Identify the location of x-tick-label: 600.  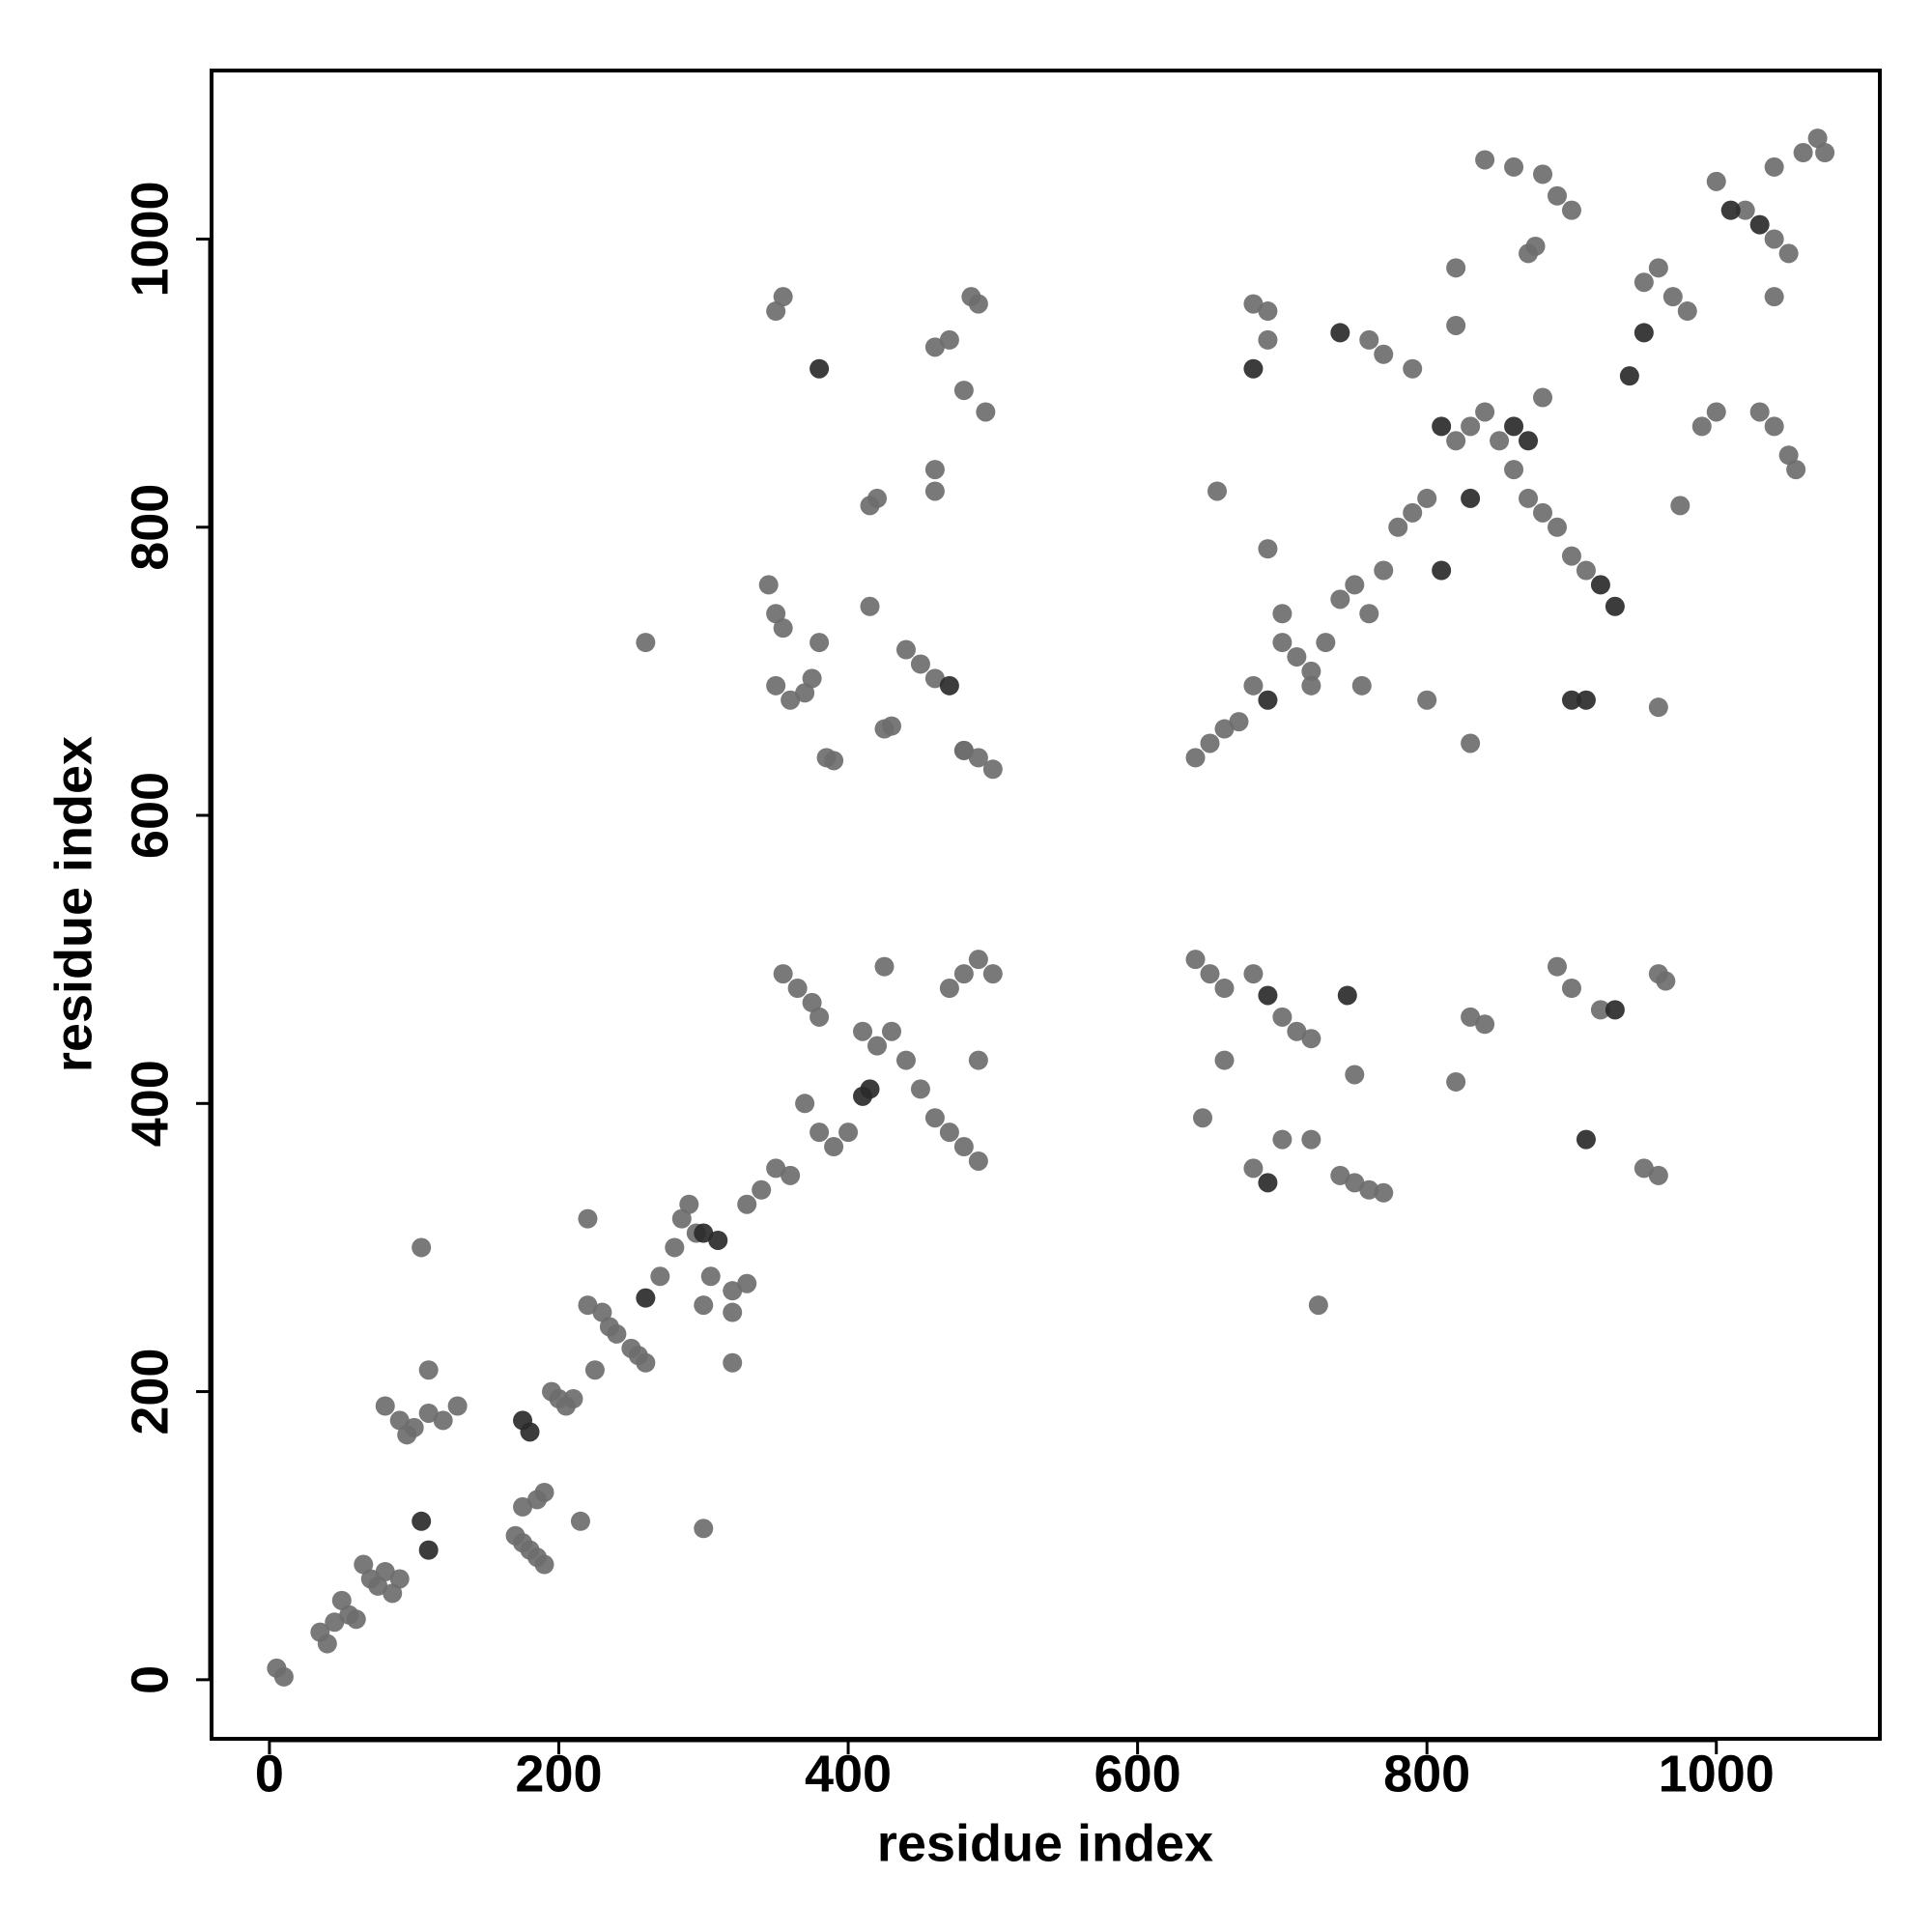
(1137, 1774).